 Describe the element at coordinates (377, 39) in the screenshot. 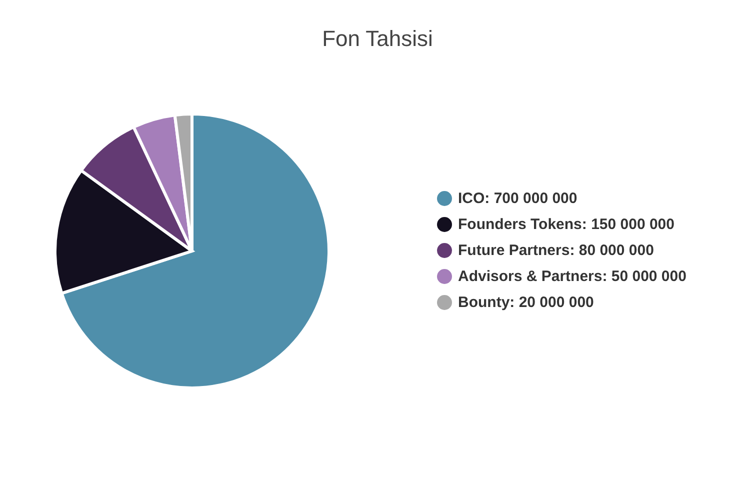

I see `chart-title: Fon Tahsisi` at that location.